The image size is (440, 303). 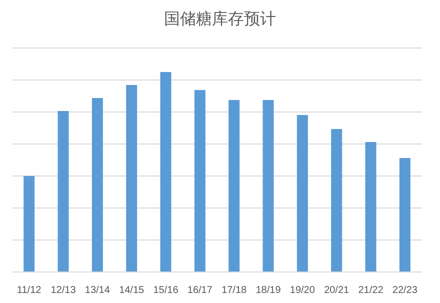 I want to click on x-tick-label: 12/13, so click(x=63, y=290).